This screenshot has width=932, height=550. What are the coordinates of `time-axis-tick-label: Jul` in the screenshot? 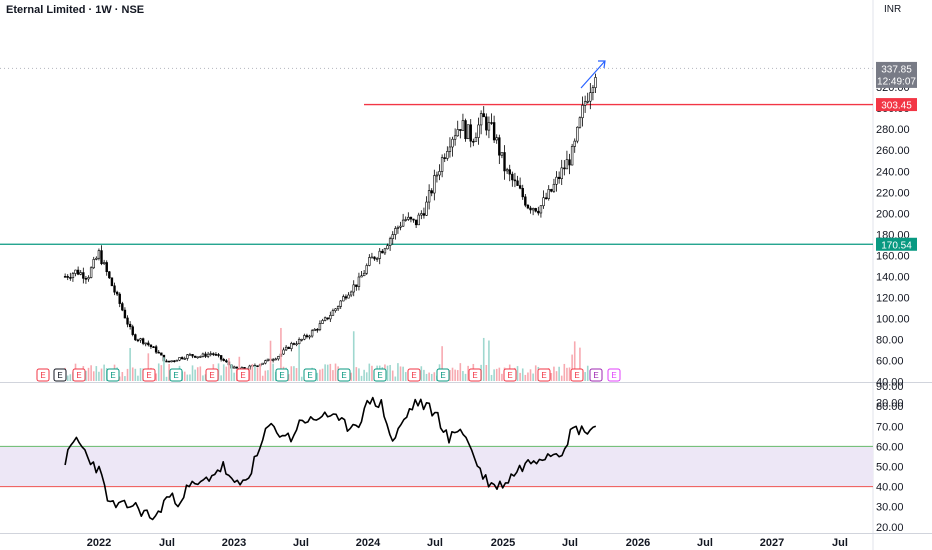 It's located at (167, 543).